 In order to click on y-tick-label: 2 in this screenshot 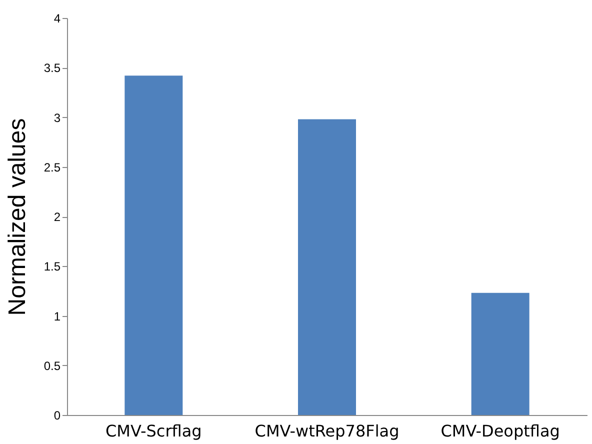, I will do `click(57, 217)`.